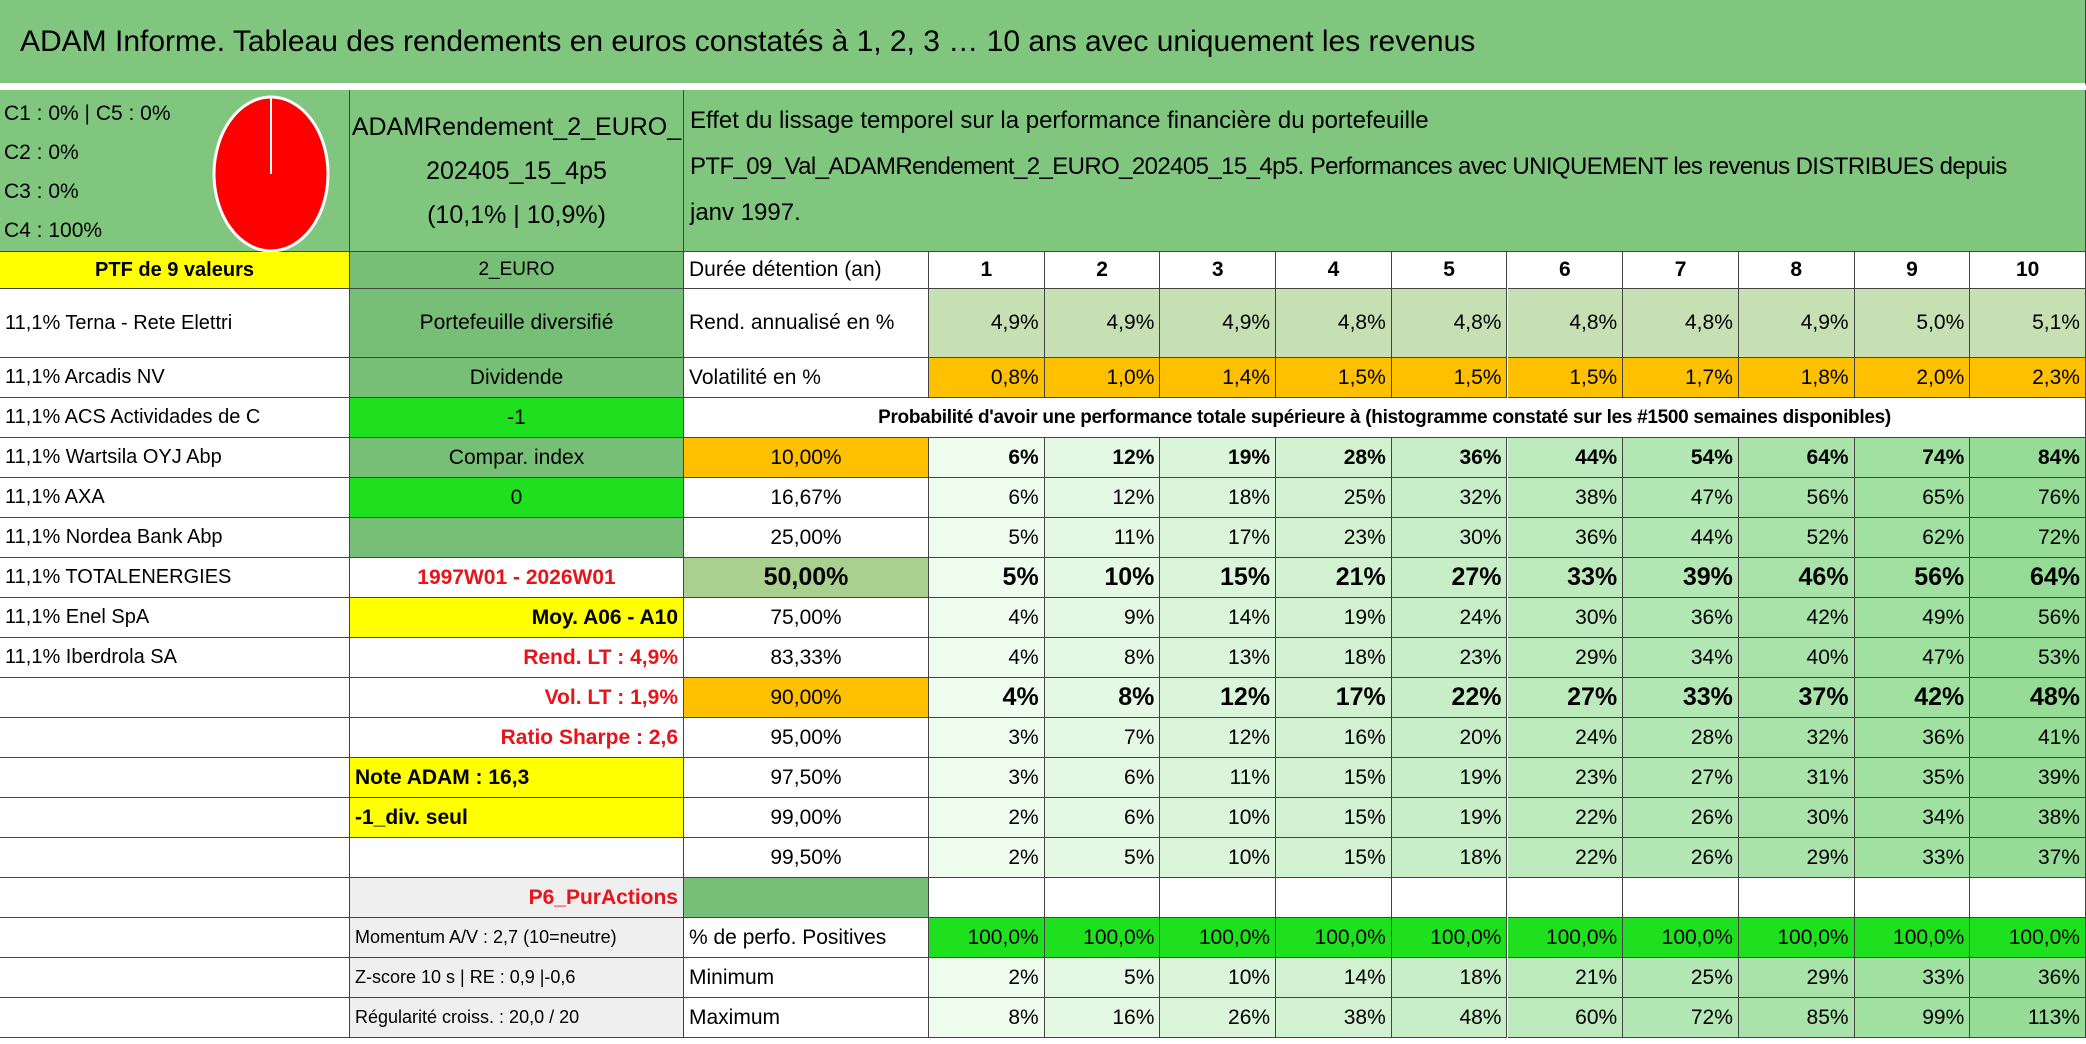 The height and width of the screenshot is (1044, 2086). I want to click on cell-text: 23%, so click(1596, 777).